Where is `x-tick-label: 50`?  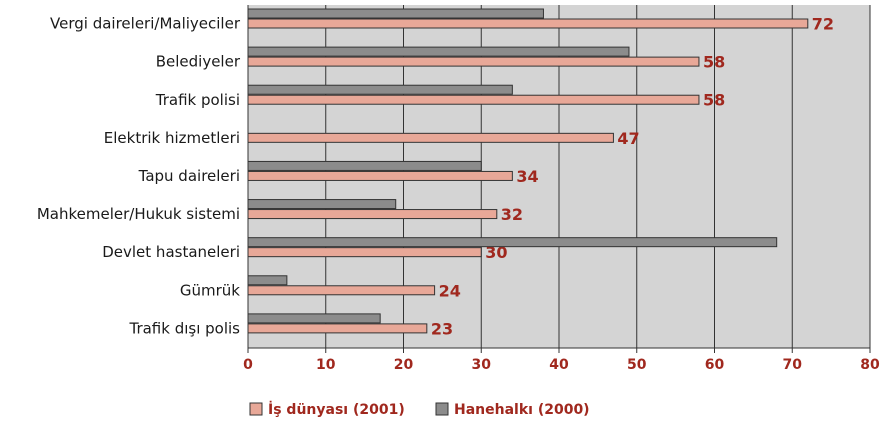
x-tick-label: 50 is located at coordinates (637, 365).